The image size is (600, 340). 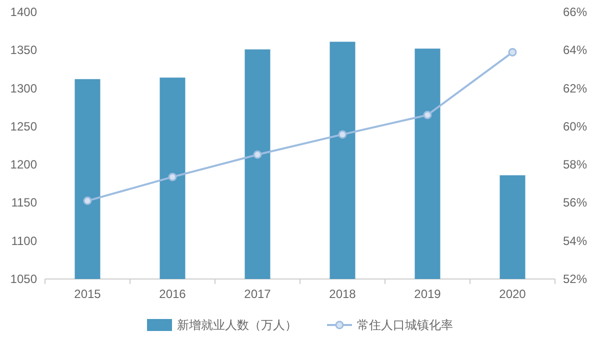 I want to click on y2tick: 58%, so click(x=575, y=165).